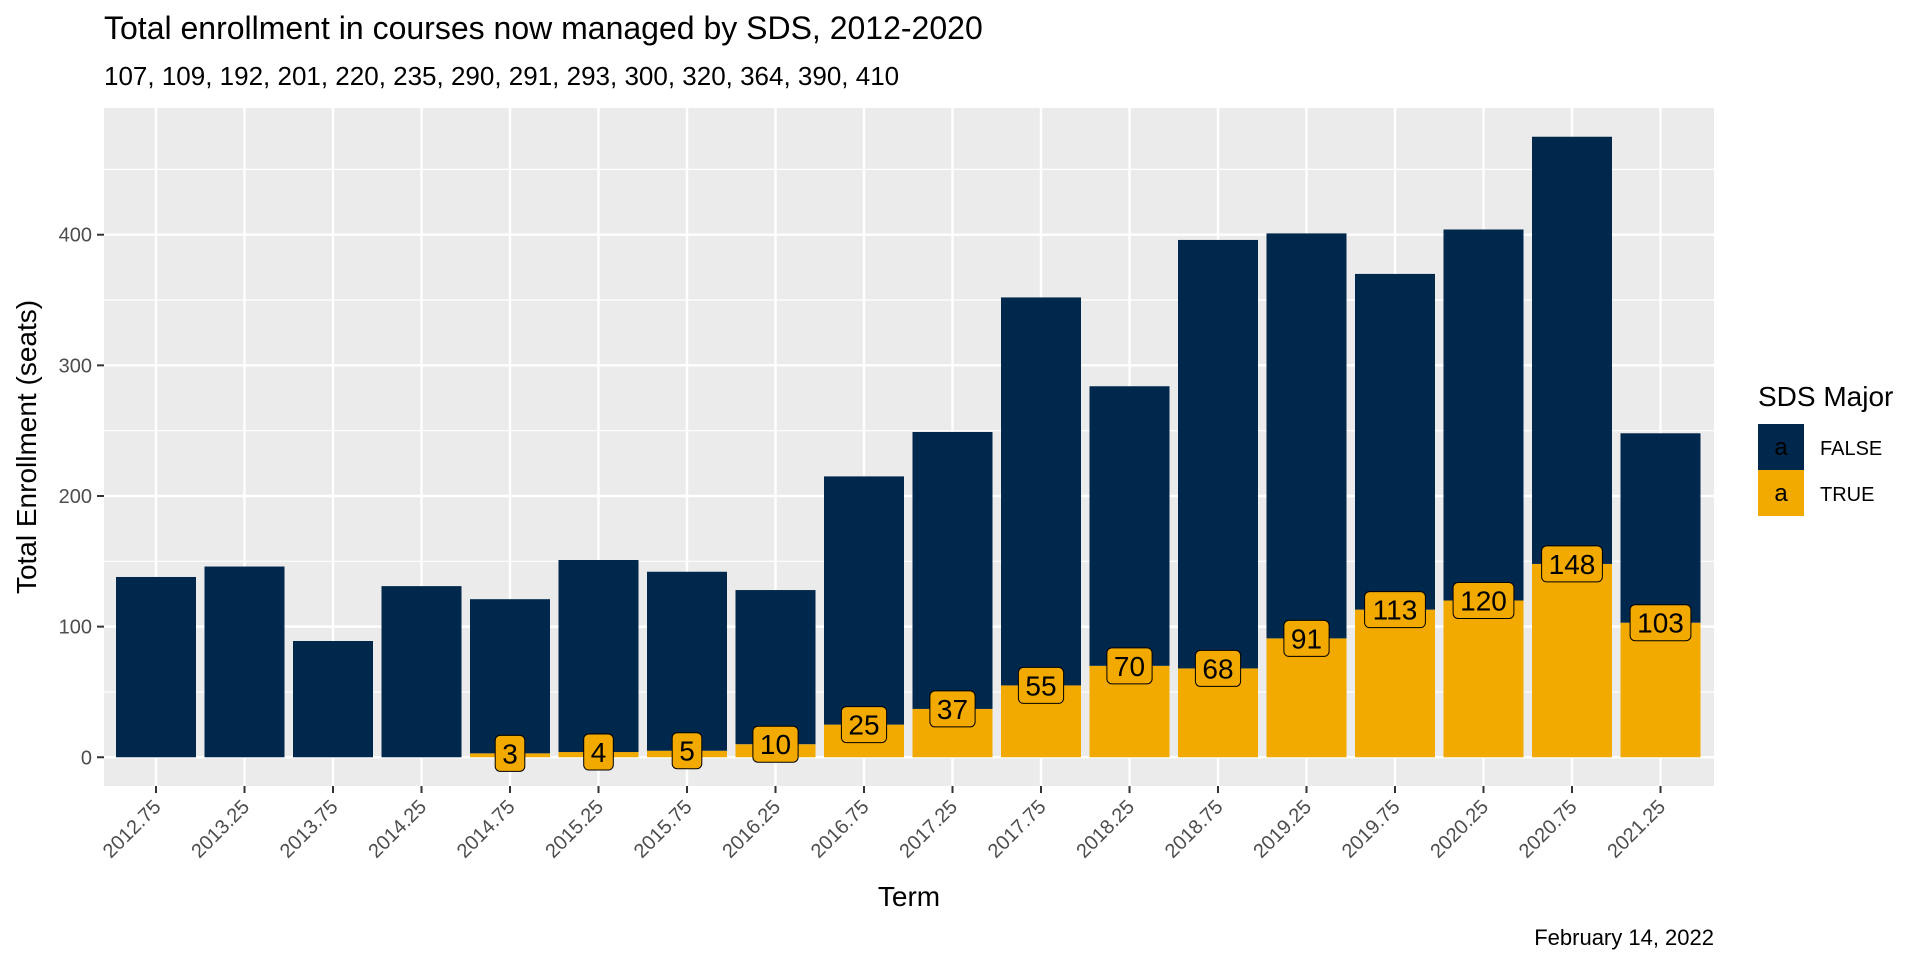 This screenshot has width=1920, height=960. I want to click on y-tick-label: 100, so click(75, 628).